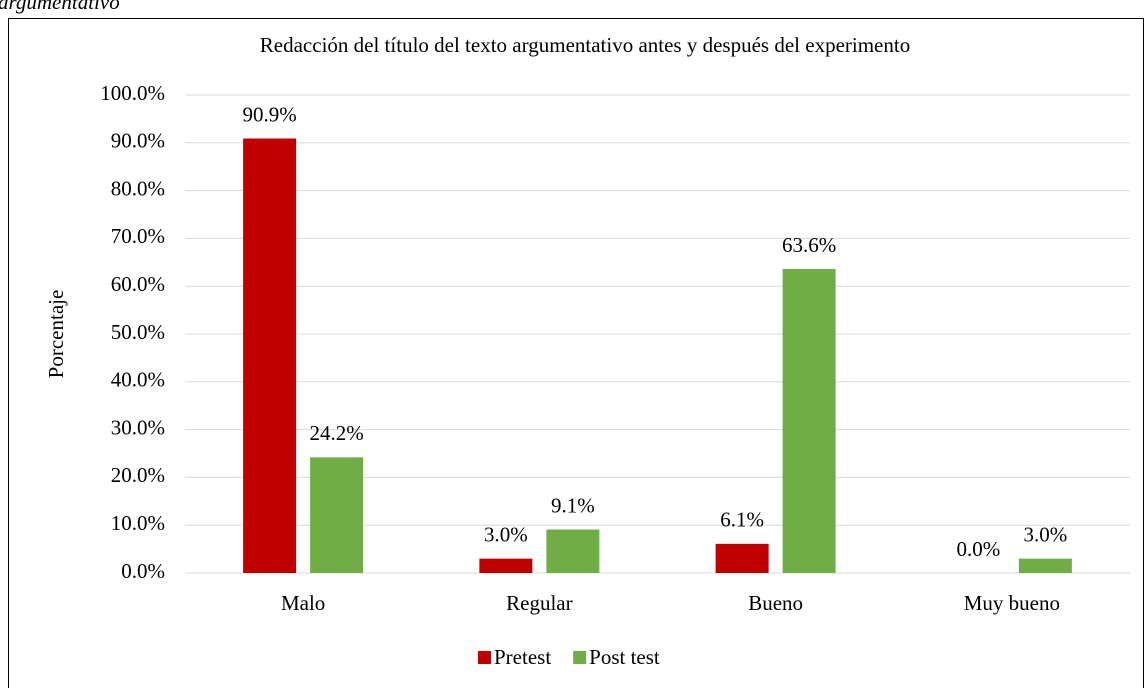 Image resolution: width=1146 pixels, height=688 pixels. I want to click on y-tick-label: 20.0%, so click(138, 475).